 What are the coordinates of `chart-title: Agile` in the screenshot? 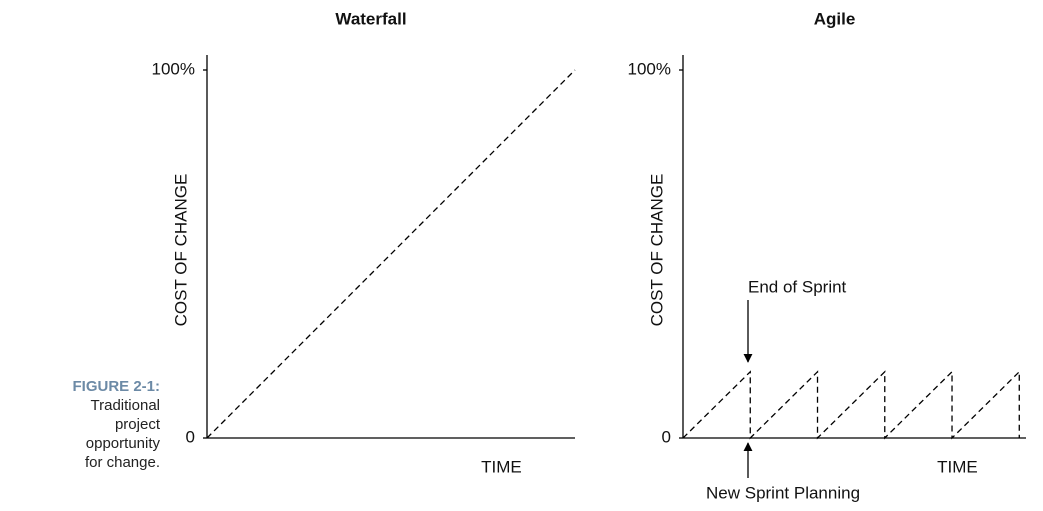 It's located at (835, 18).